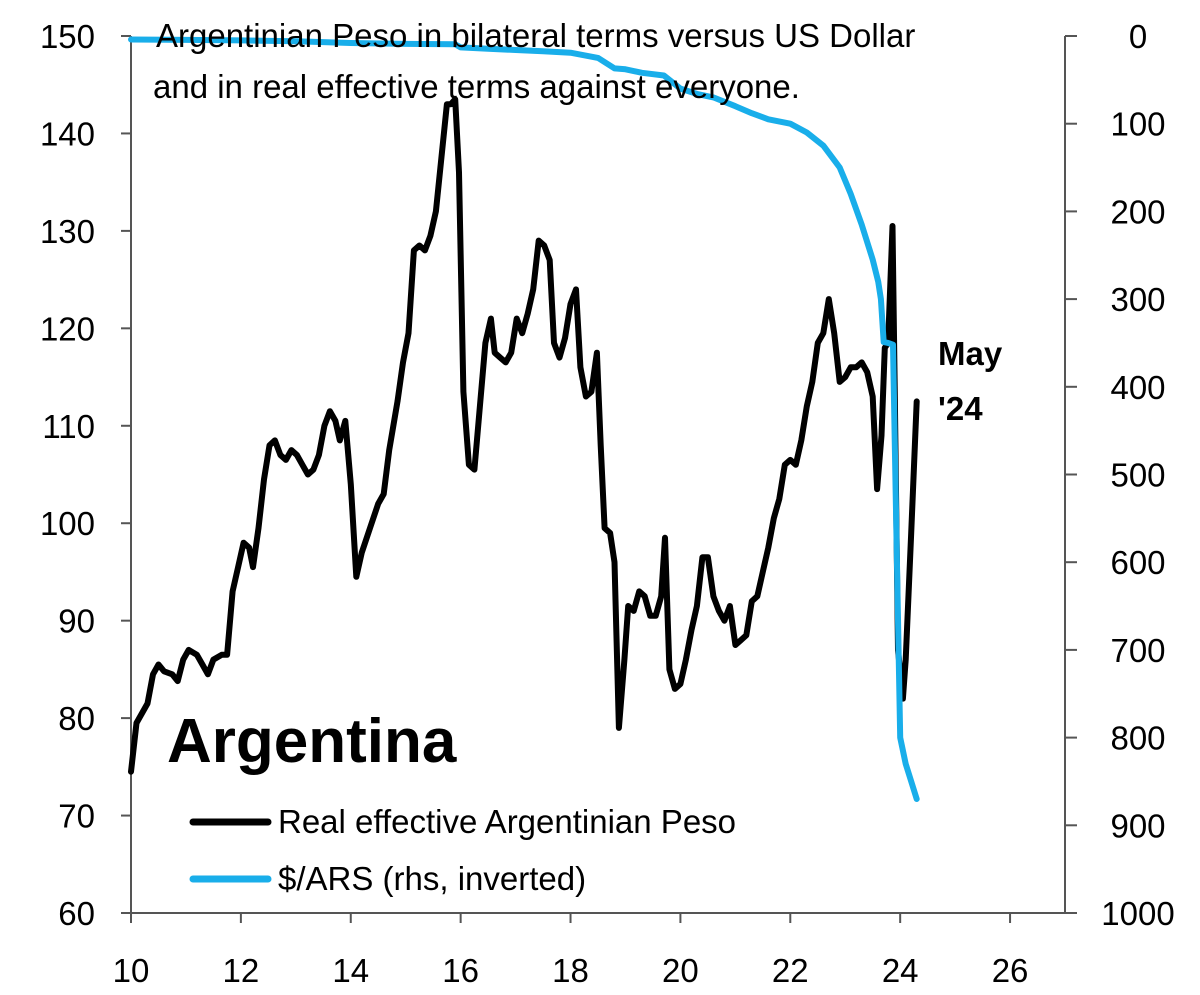  I want to click on y-left-tick-label: 130, so click(67, 231).